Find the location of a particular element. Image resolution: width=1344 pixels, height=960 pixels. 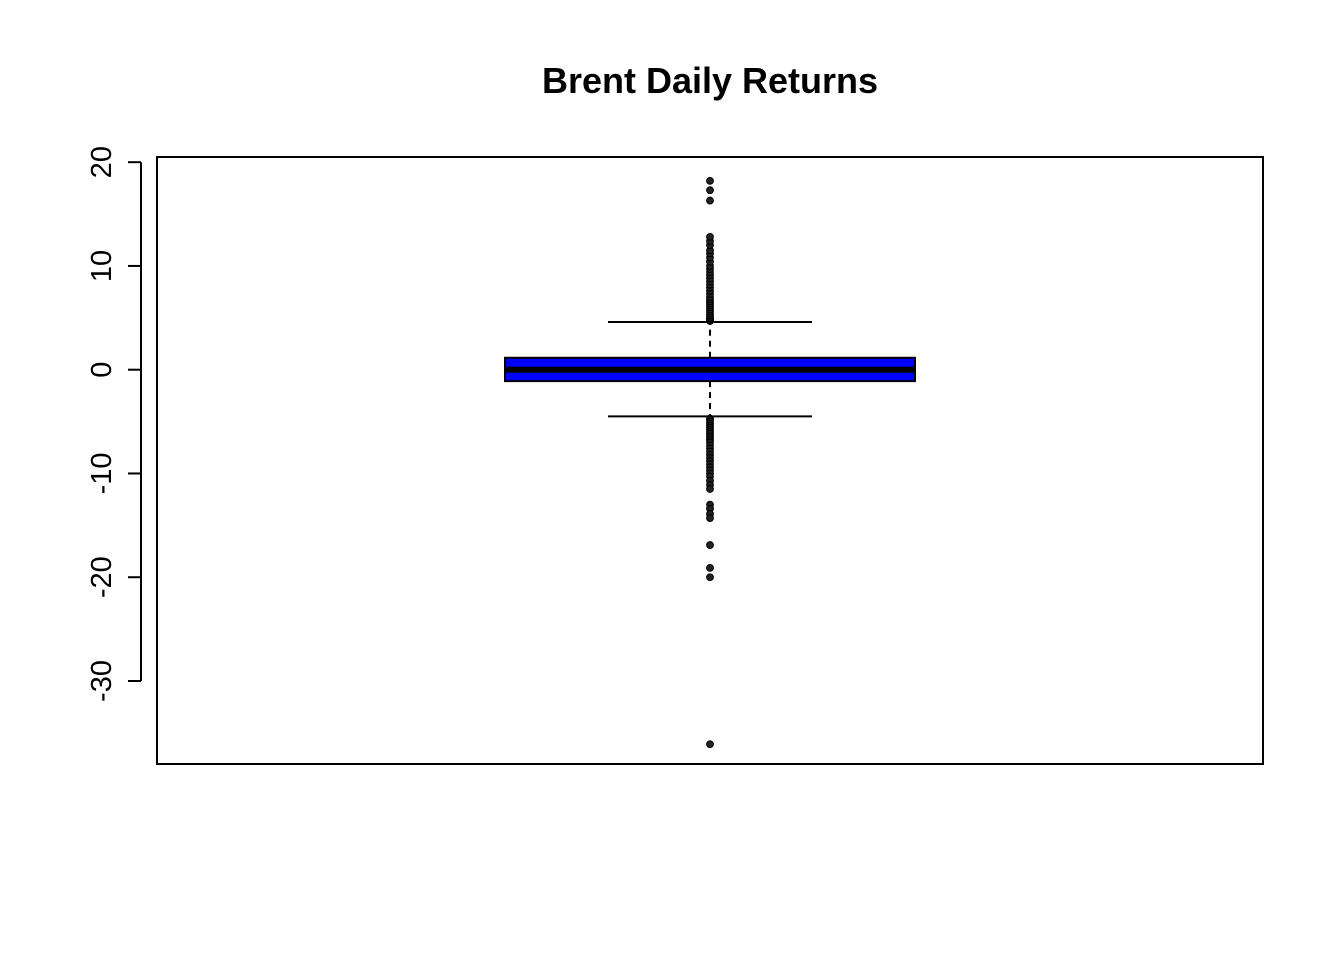

y-tick-label: -20 is located at coordinates (102, 577).